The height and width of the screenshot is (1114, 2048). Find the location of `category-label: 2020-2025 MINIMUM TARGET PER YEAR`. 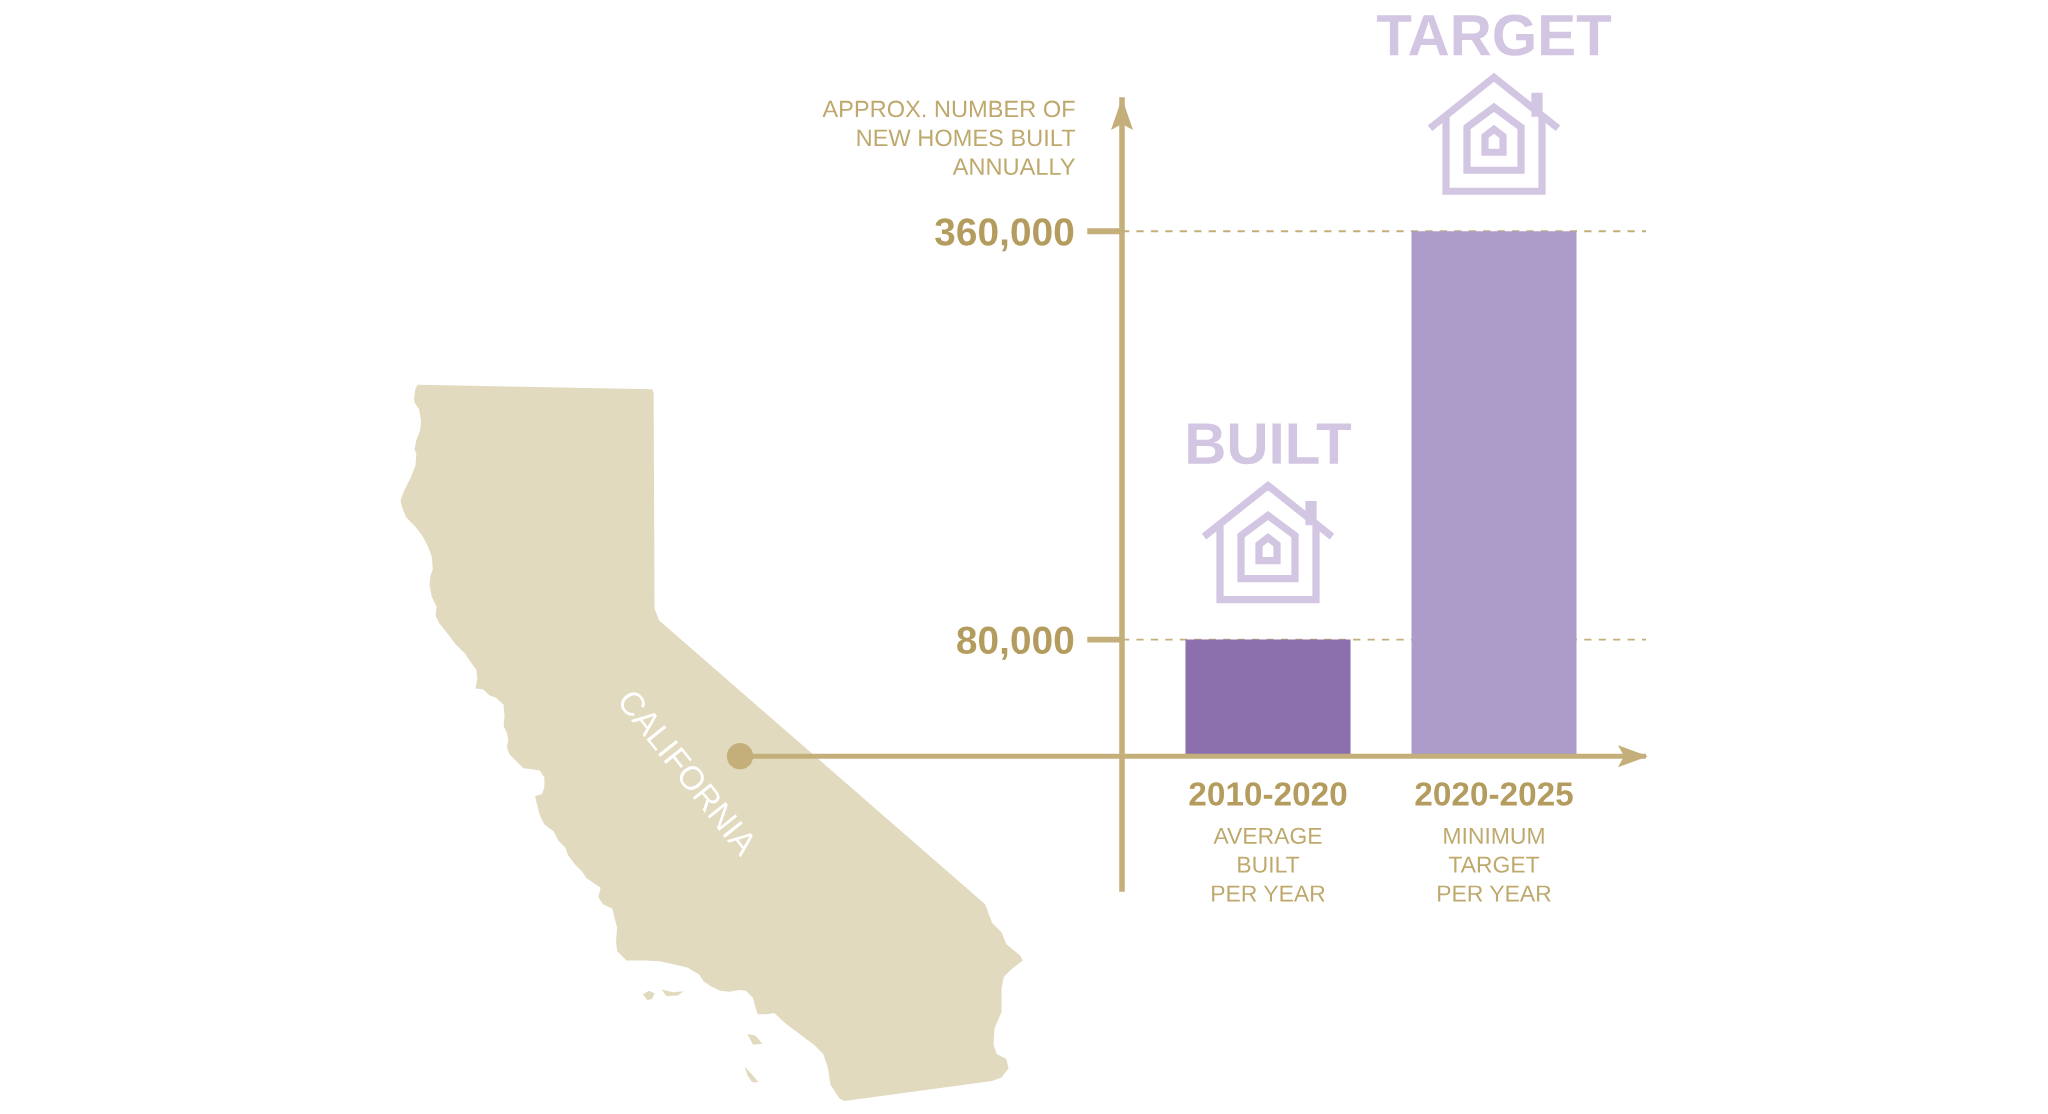

category-label: 2020-2025 MINIMUM TARGET PER YEAR is located at coordinates (1494, 842).